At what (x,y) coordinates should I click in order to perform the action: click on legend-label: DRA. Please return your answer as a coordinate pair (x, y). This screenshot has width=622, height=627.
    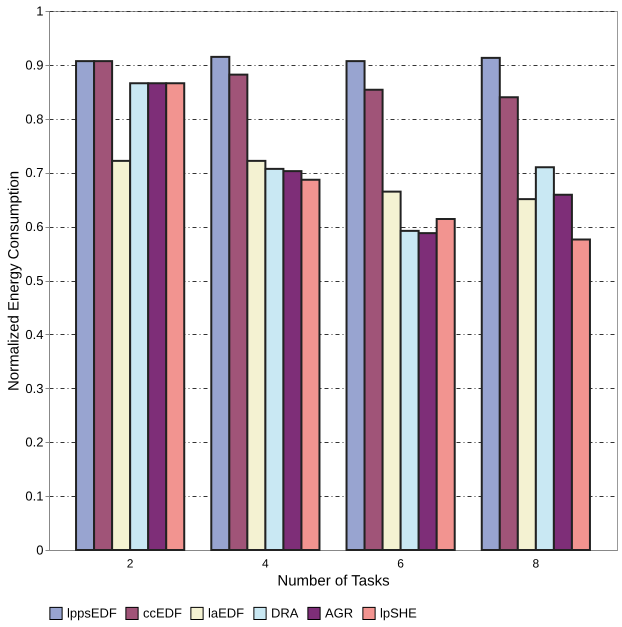
    Looking at the image, I should click on (285, 612).